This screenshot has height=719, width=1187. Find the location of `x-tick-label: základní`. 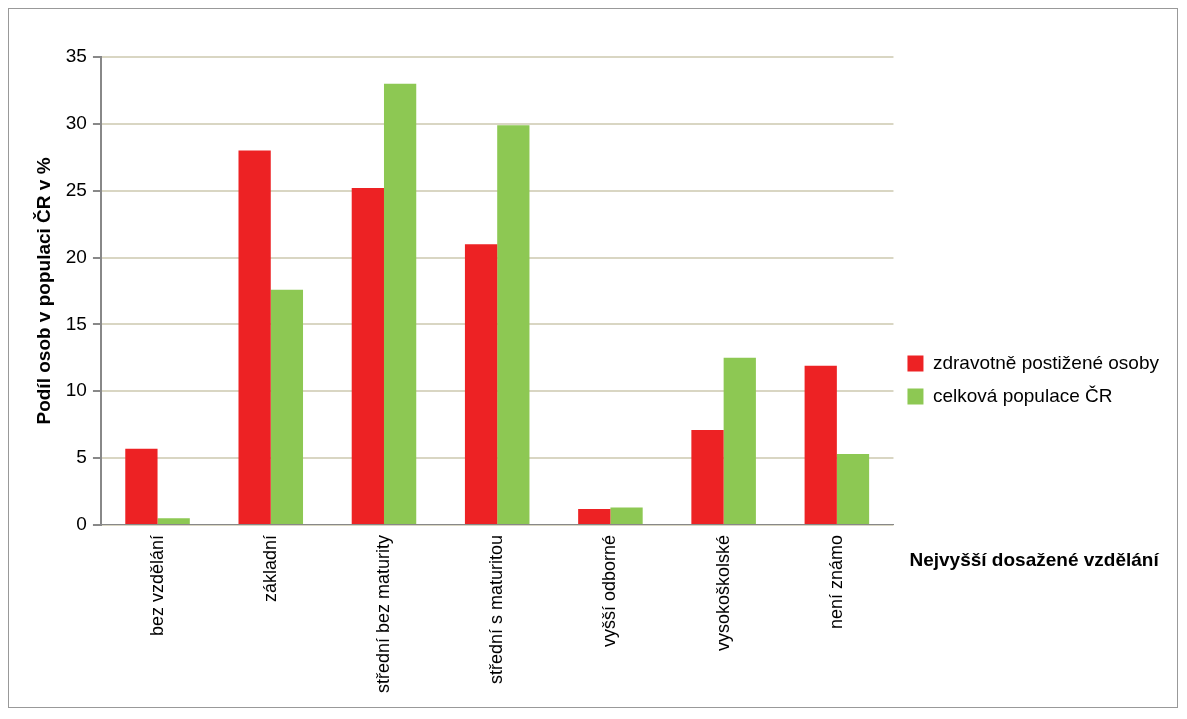

x-tick-label: základní is located at coordinates (269, 568).